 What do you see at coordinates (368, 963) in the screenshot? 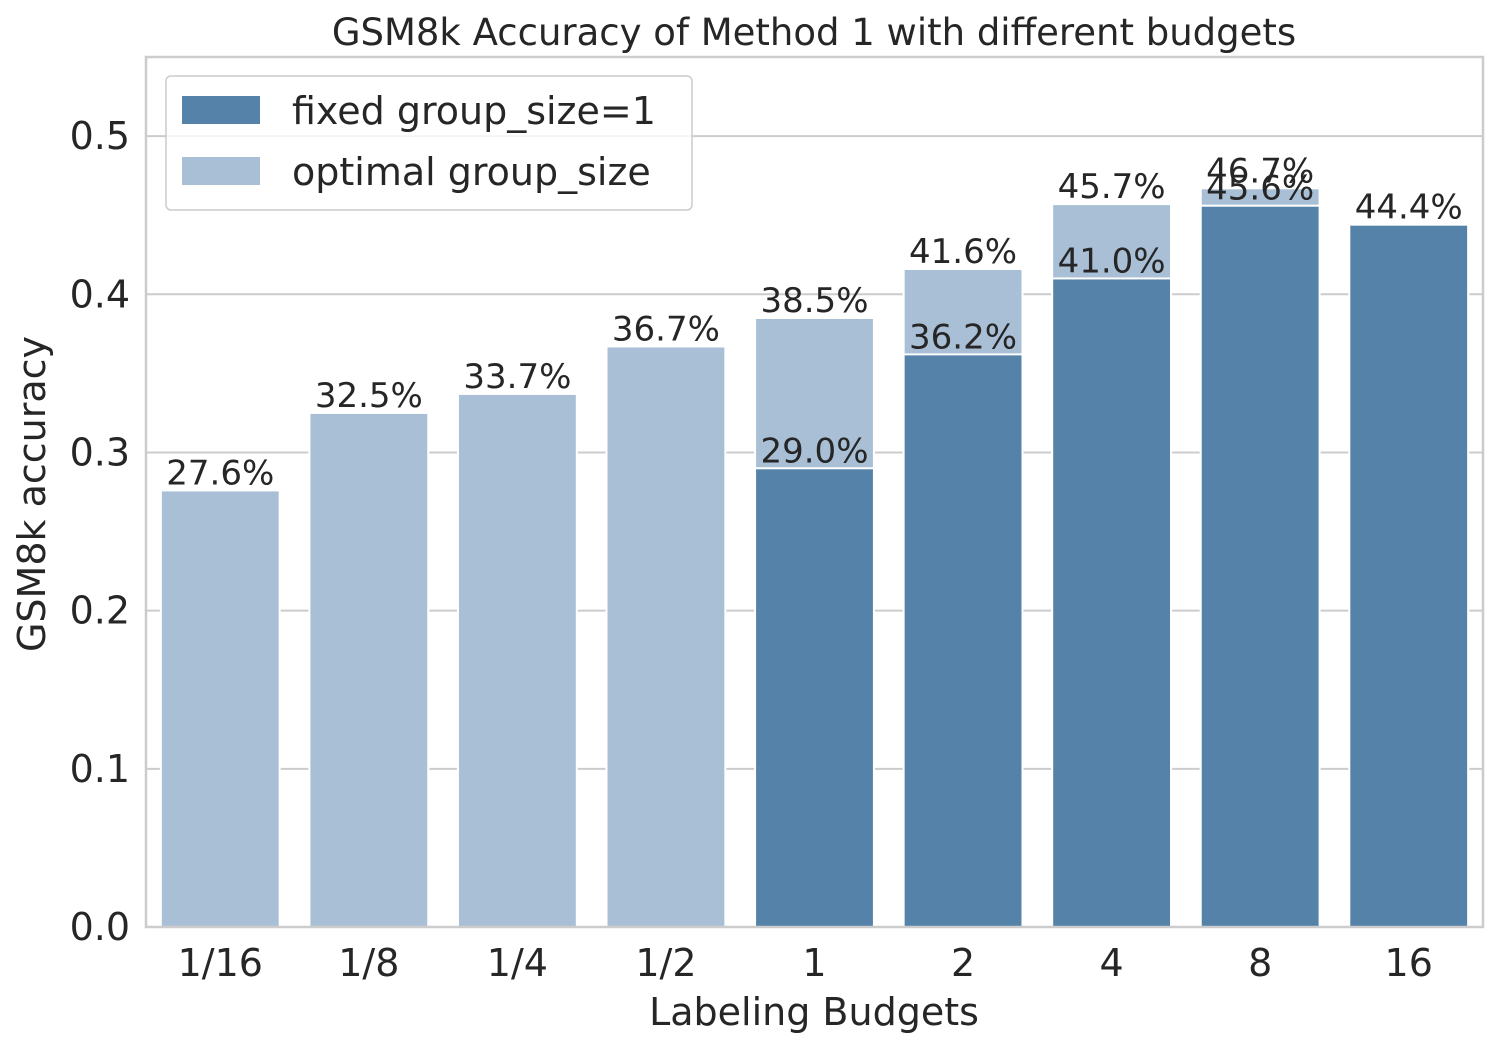
I see `x-tick-label: 1/8` at bounding box center [368, 963].